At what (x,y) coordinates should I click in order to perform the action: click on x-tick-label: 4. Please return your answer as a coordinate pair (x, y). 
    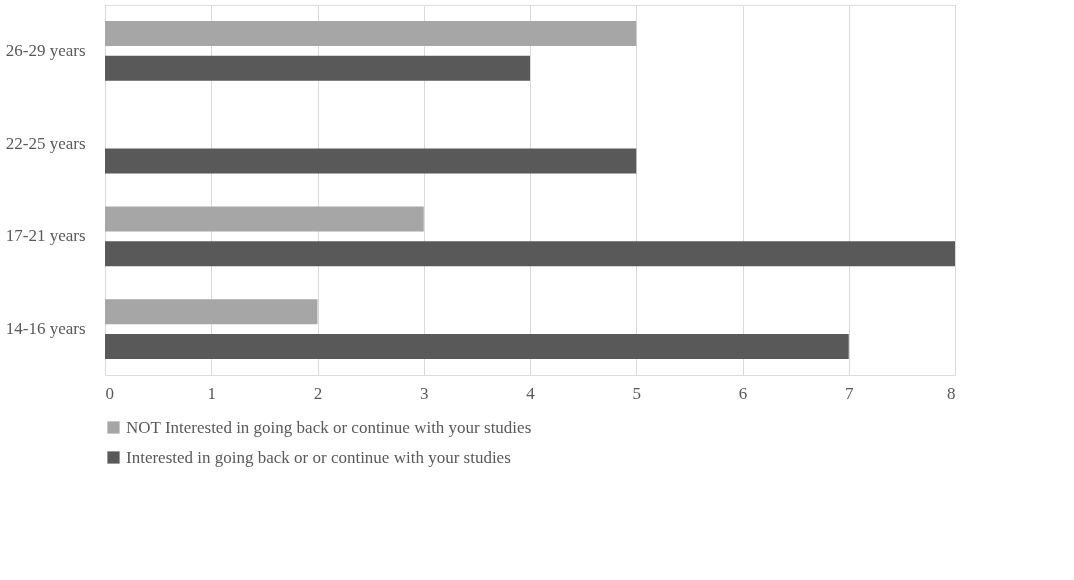
    Looking at the image, I should click on (531, 393).